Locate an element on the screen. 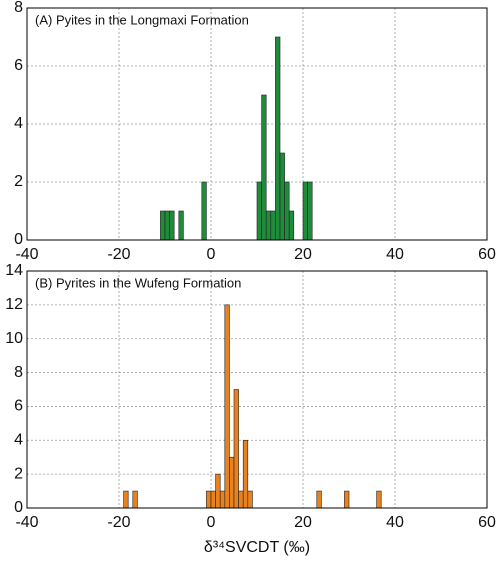 This screenshot has height=566, width=496. y-tick-label: 14 is located at coordinates (14, 270).